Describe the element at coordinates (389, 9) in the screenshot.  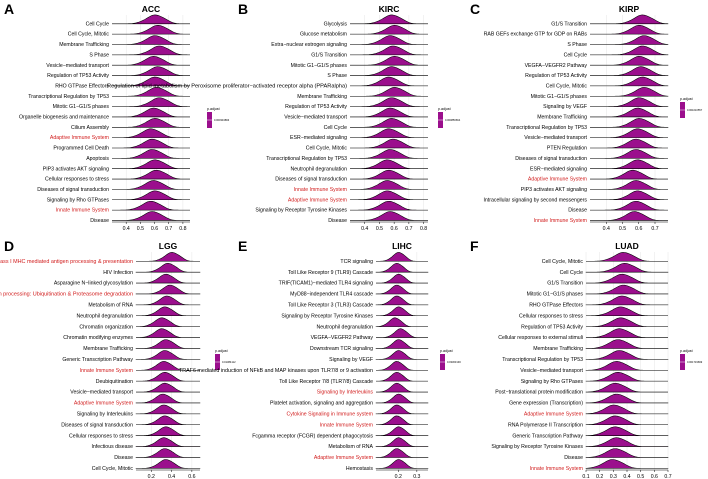
I see `panel-title: KIRC` at that location.